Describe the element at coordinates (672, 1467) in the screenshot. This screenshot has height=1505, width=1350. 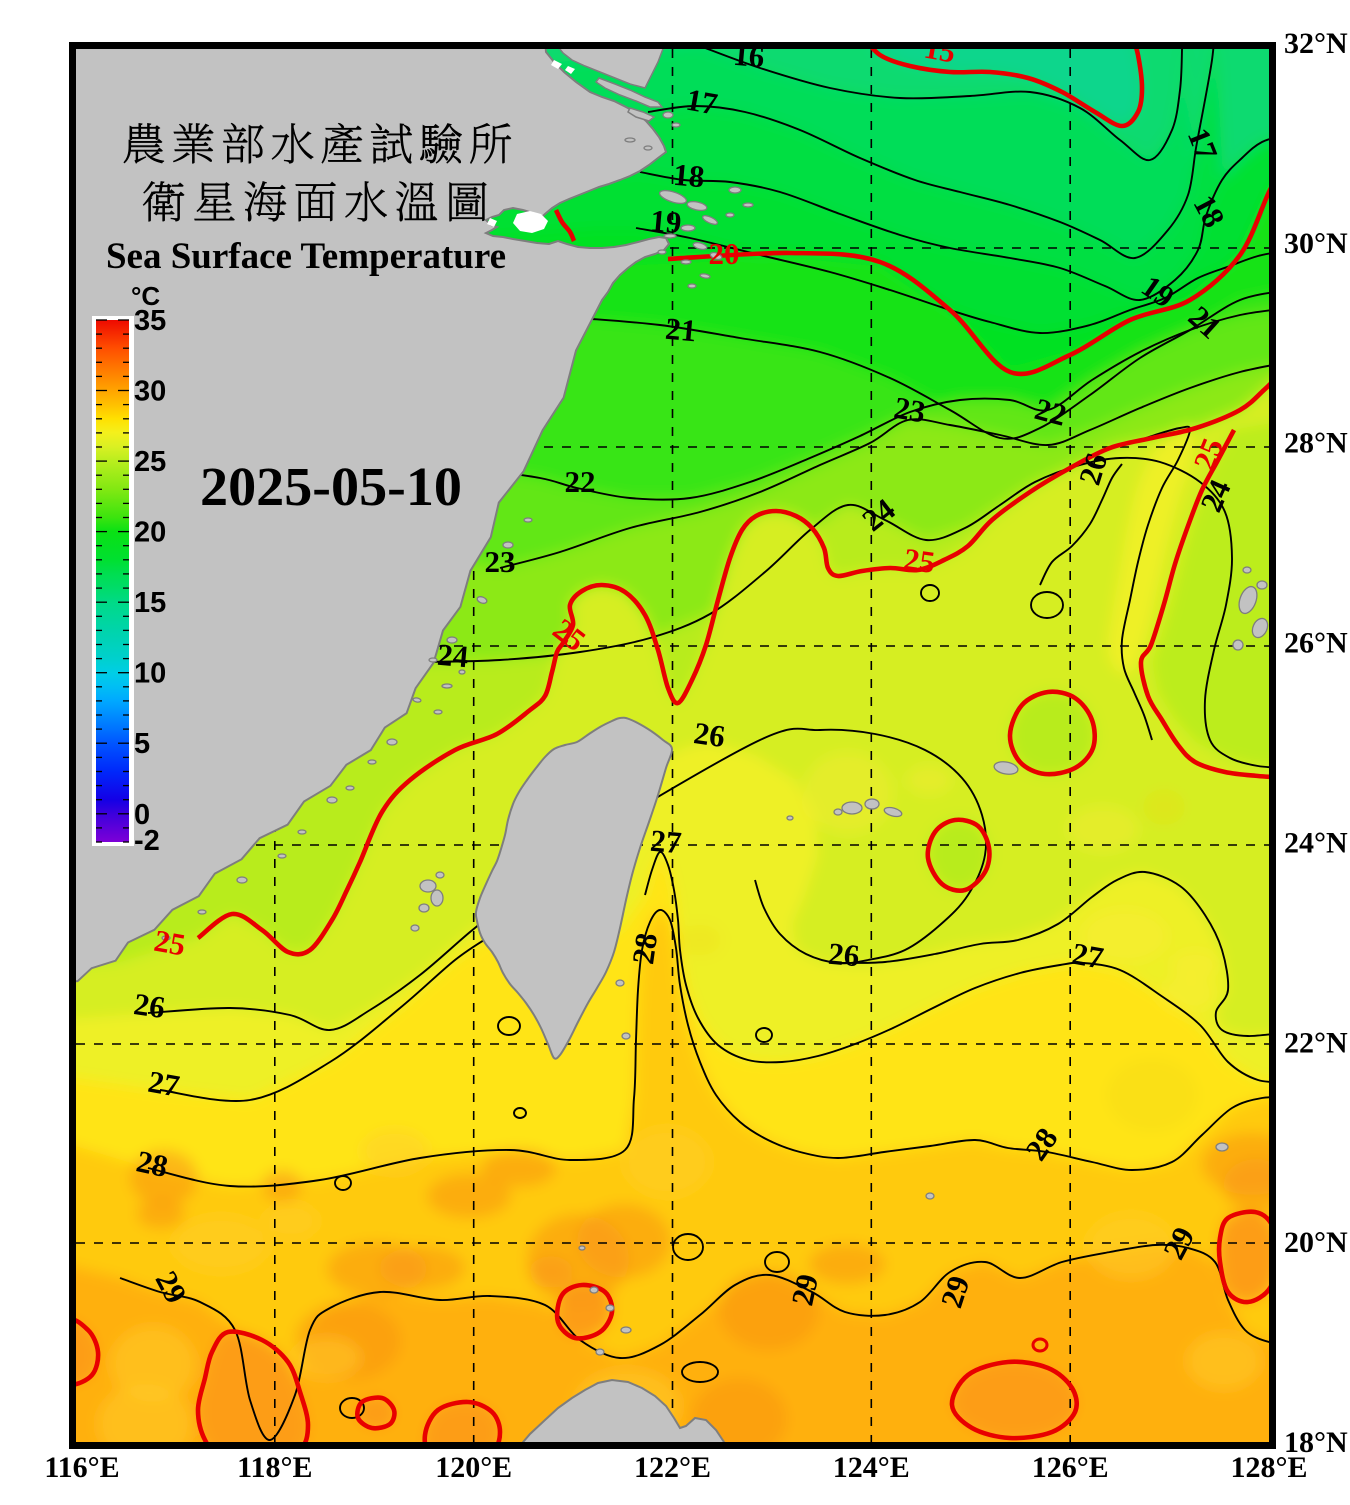
I see `svg-text: 122°E` at that location.